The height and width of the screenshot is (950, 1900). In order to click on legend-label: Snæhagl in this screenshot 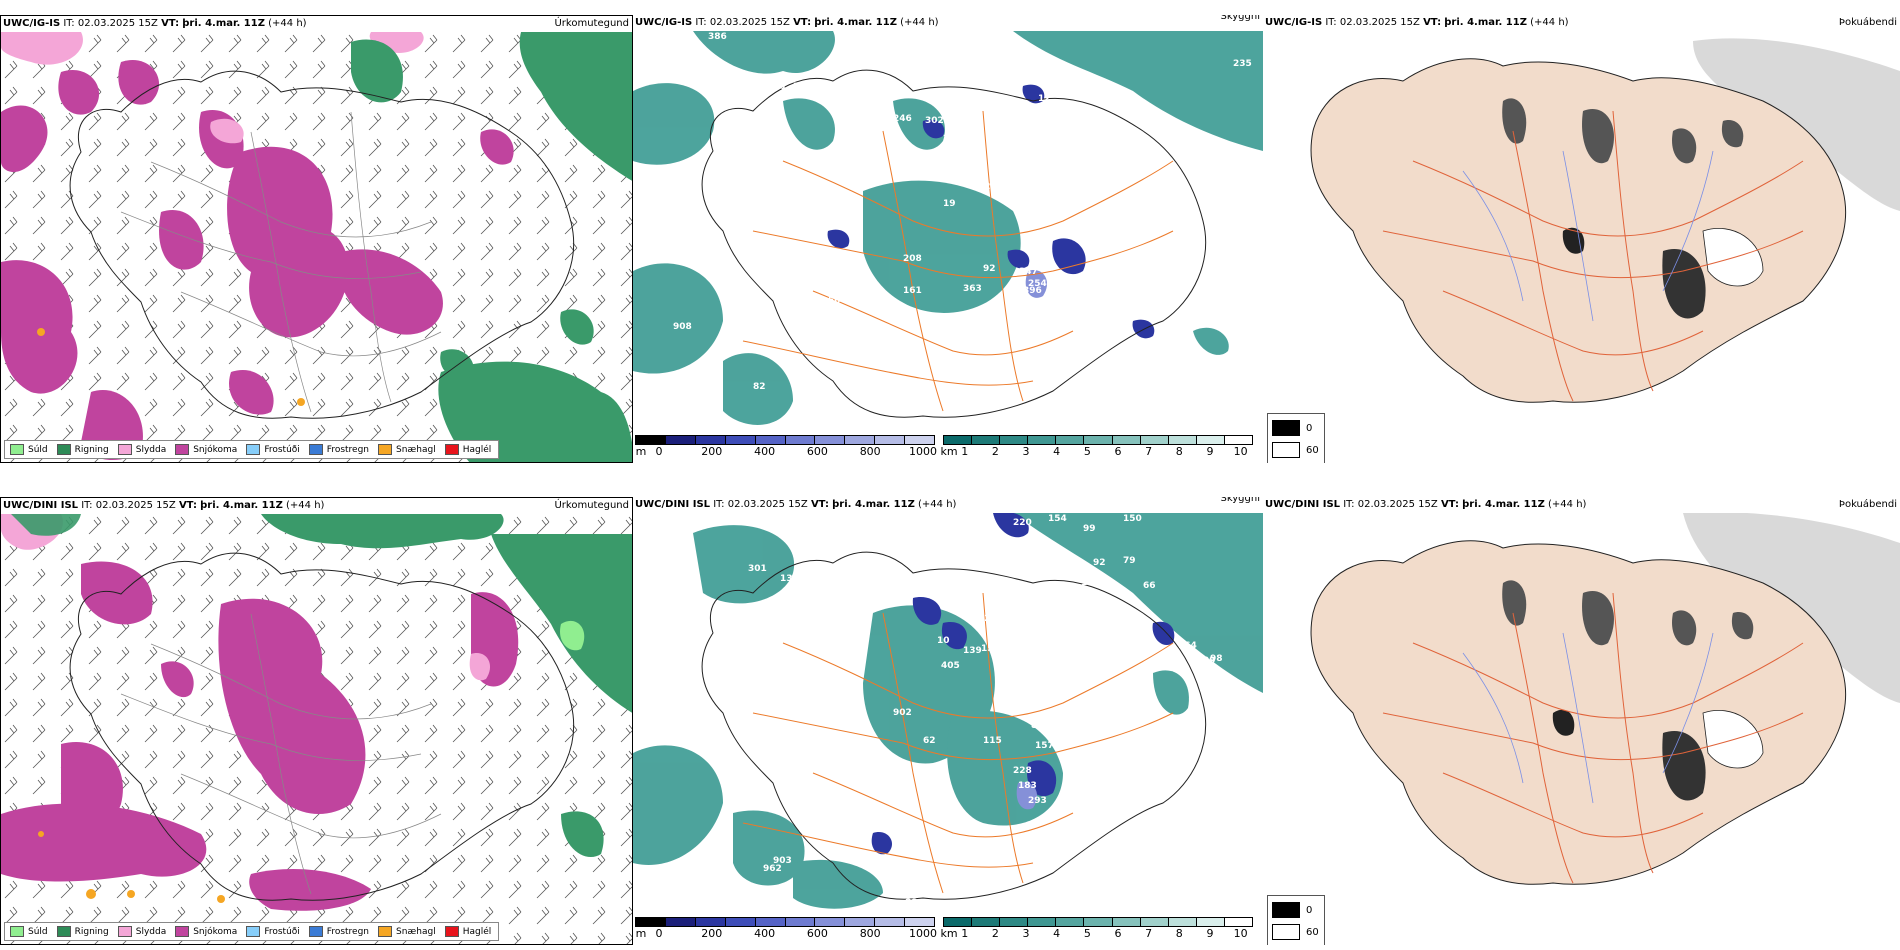, I will do `click(416, 931)`.